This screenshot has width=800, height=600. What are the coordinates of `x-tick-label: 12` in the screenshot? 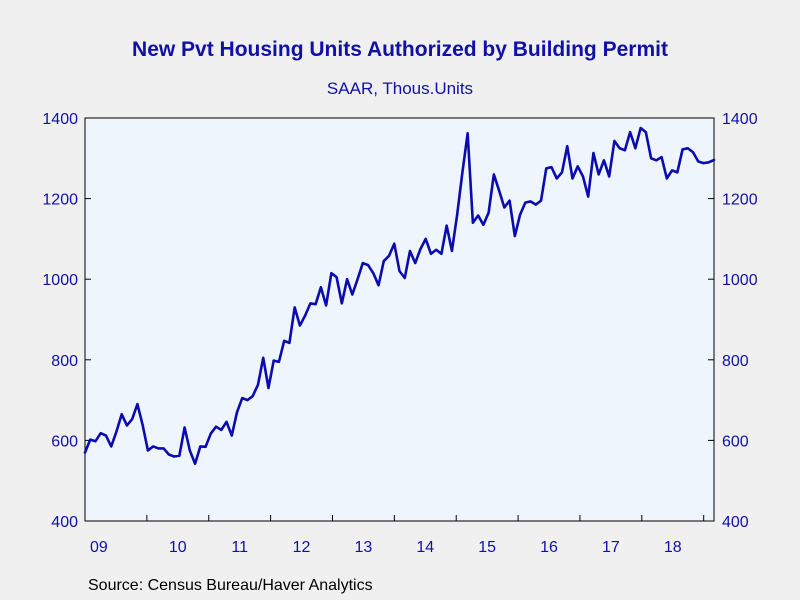 It's located at (302, 547).